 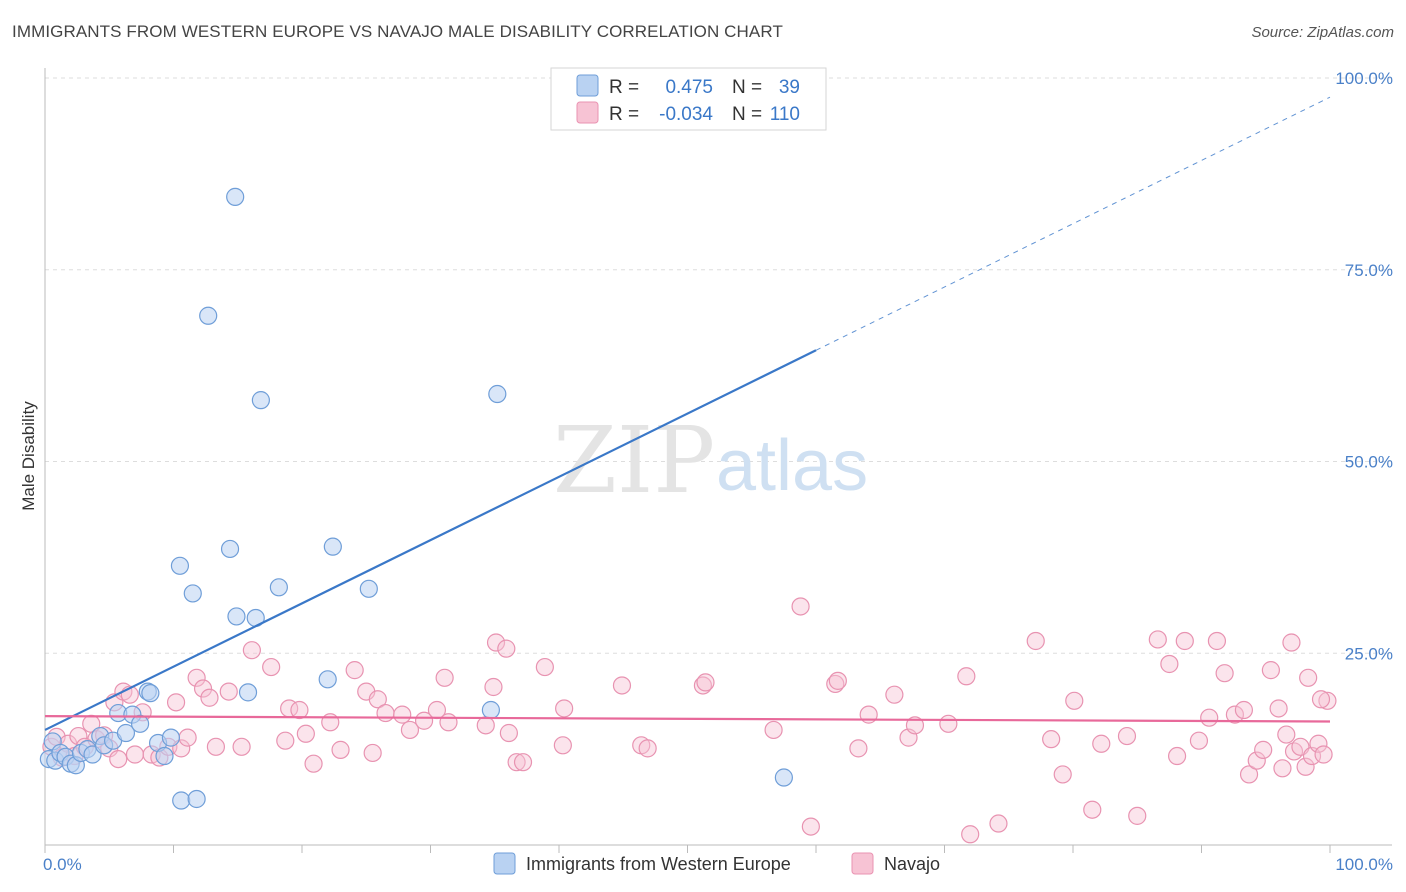 I want to click on series-legend: Immigrants from Western Europe Navajo, so click(x=716, y=863).